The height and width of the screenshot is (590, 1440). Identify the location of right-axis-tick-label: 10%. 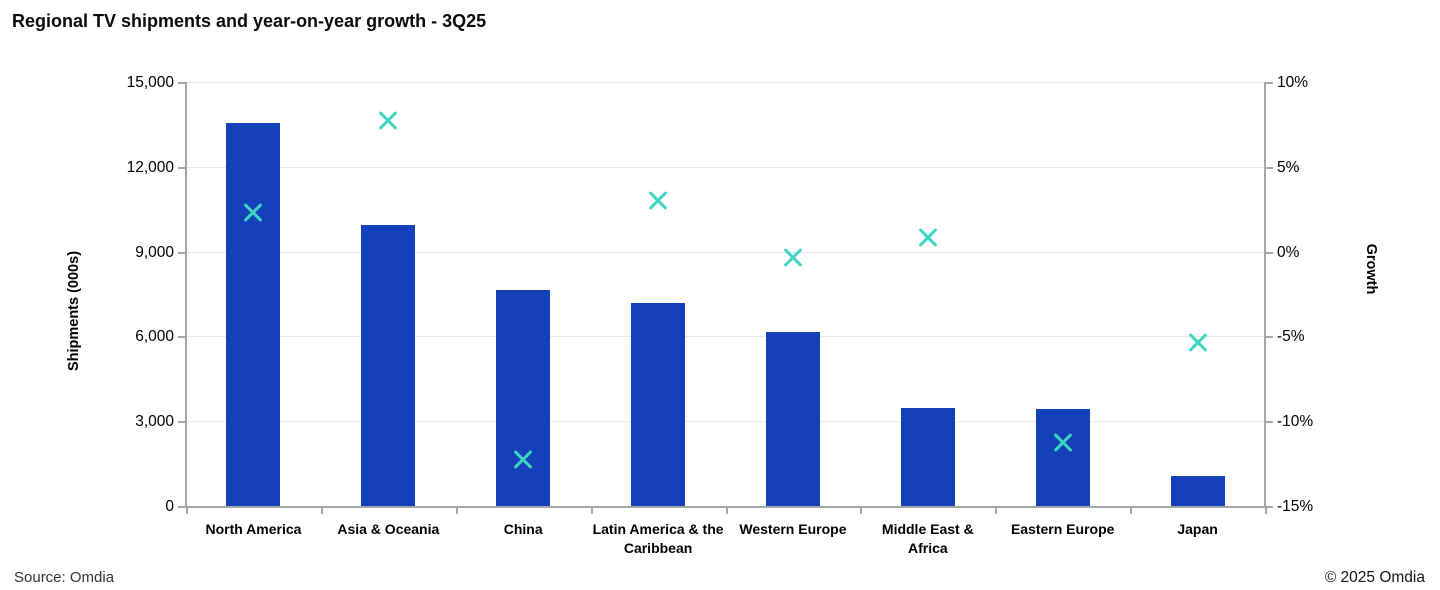
(1293, 82).